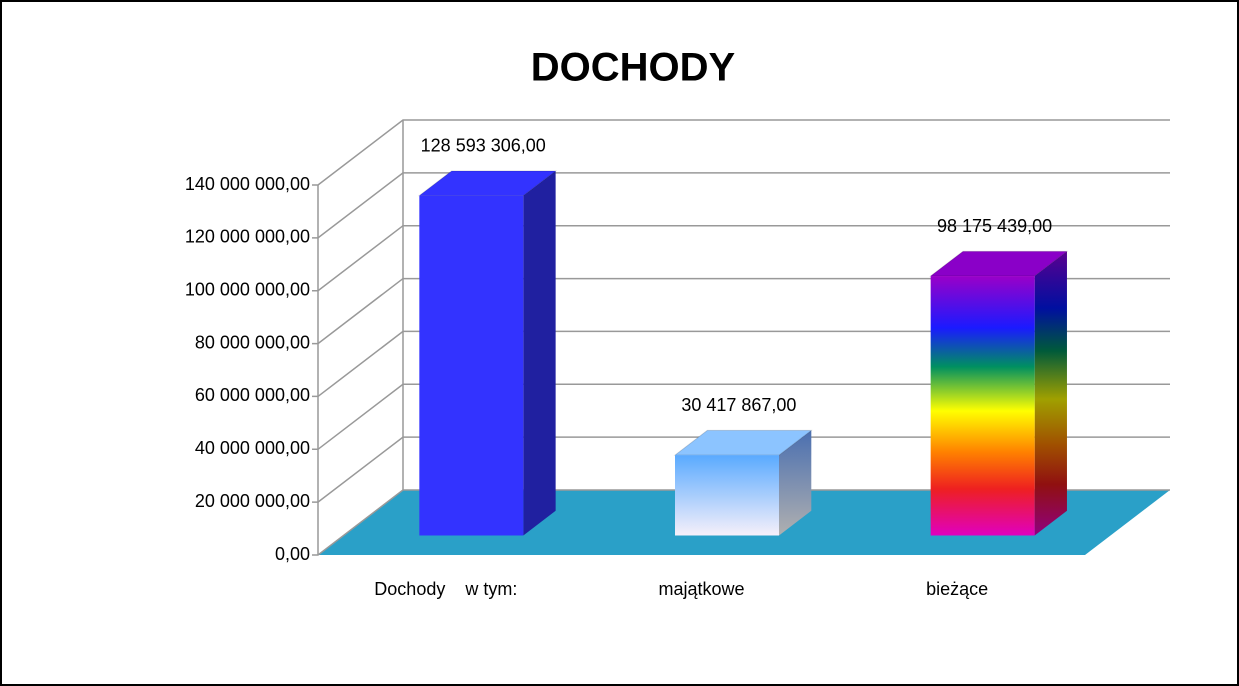  Describe the element at coordinates (701, 589) in the screenshot. I see `x-tick-label: majątkowe` at that location.